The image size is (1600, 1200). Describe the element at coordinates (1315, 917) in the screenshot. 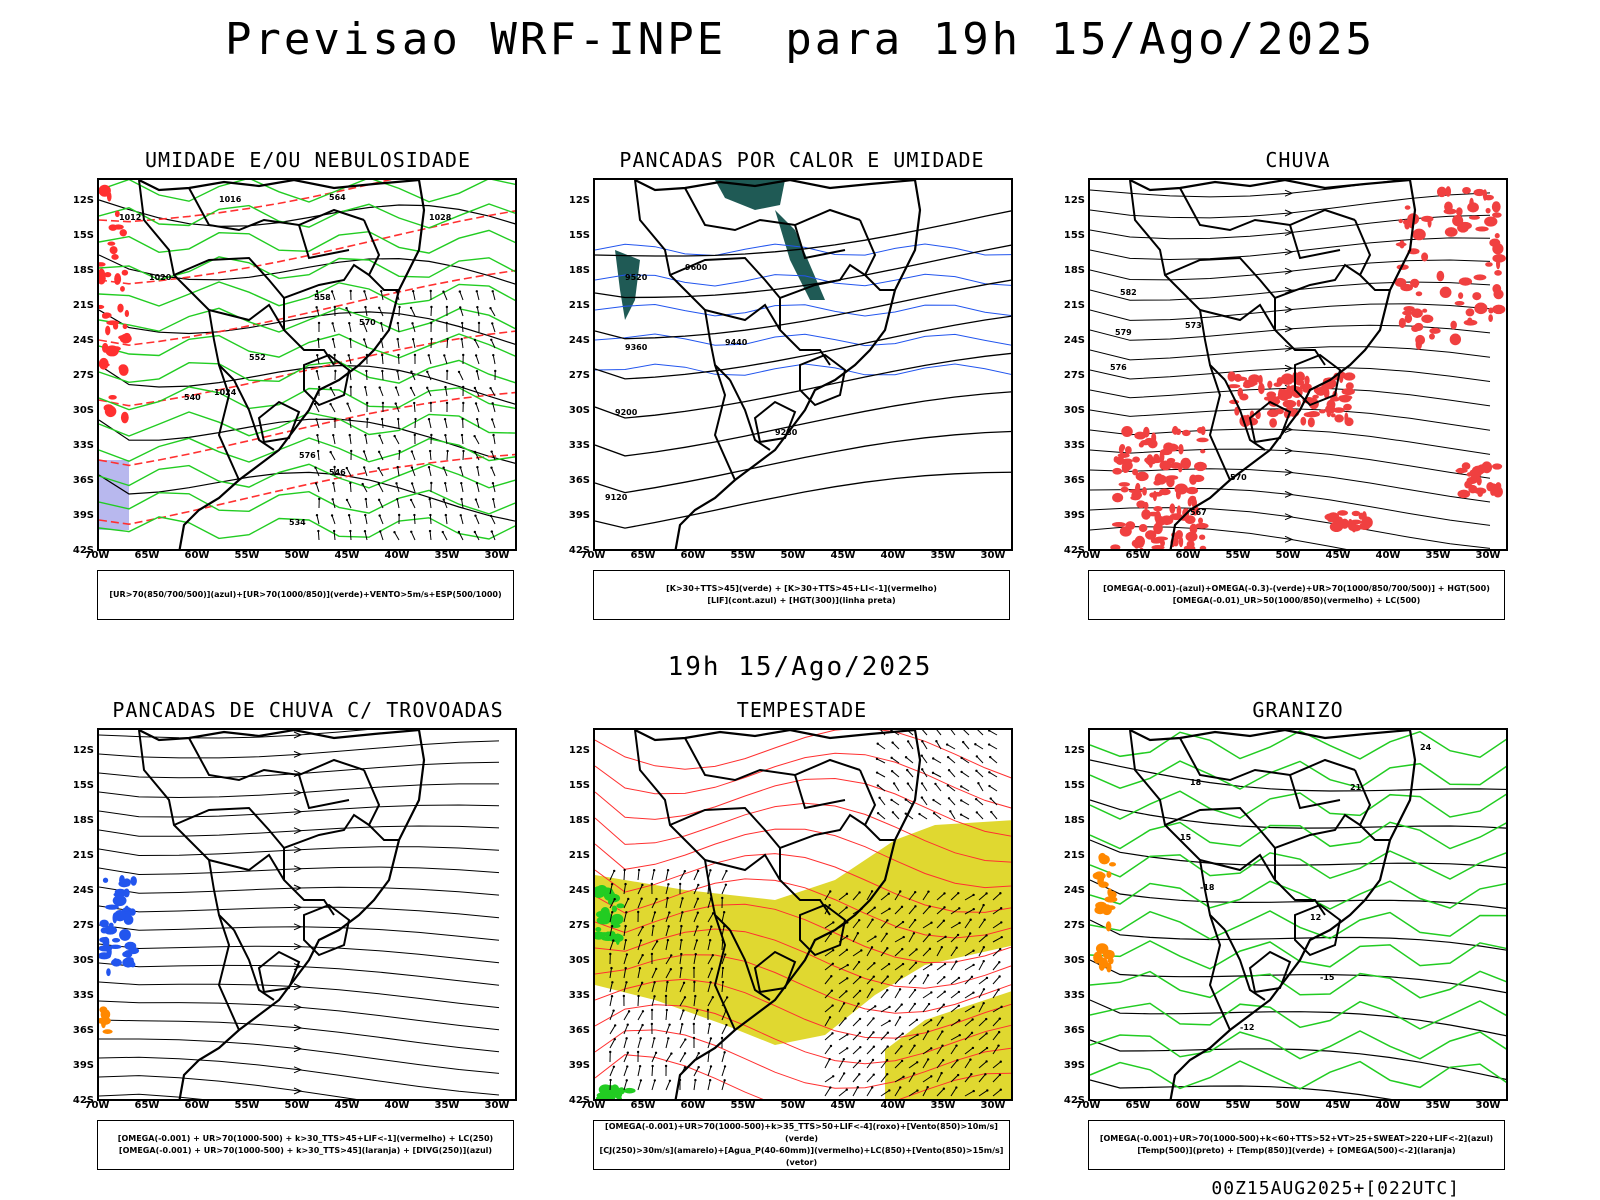

I see `contour-label: 12` at that location.